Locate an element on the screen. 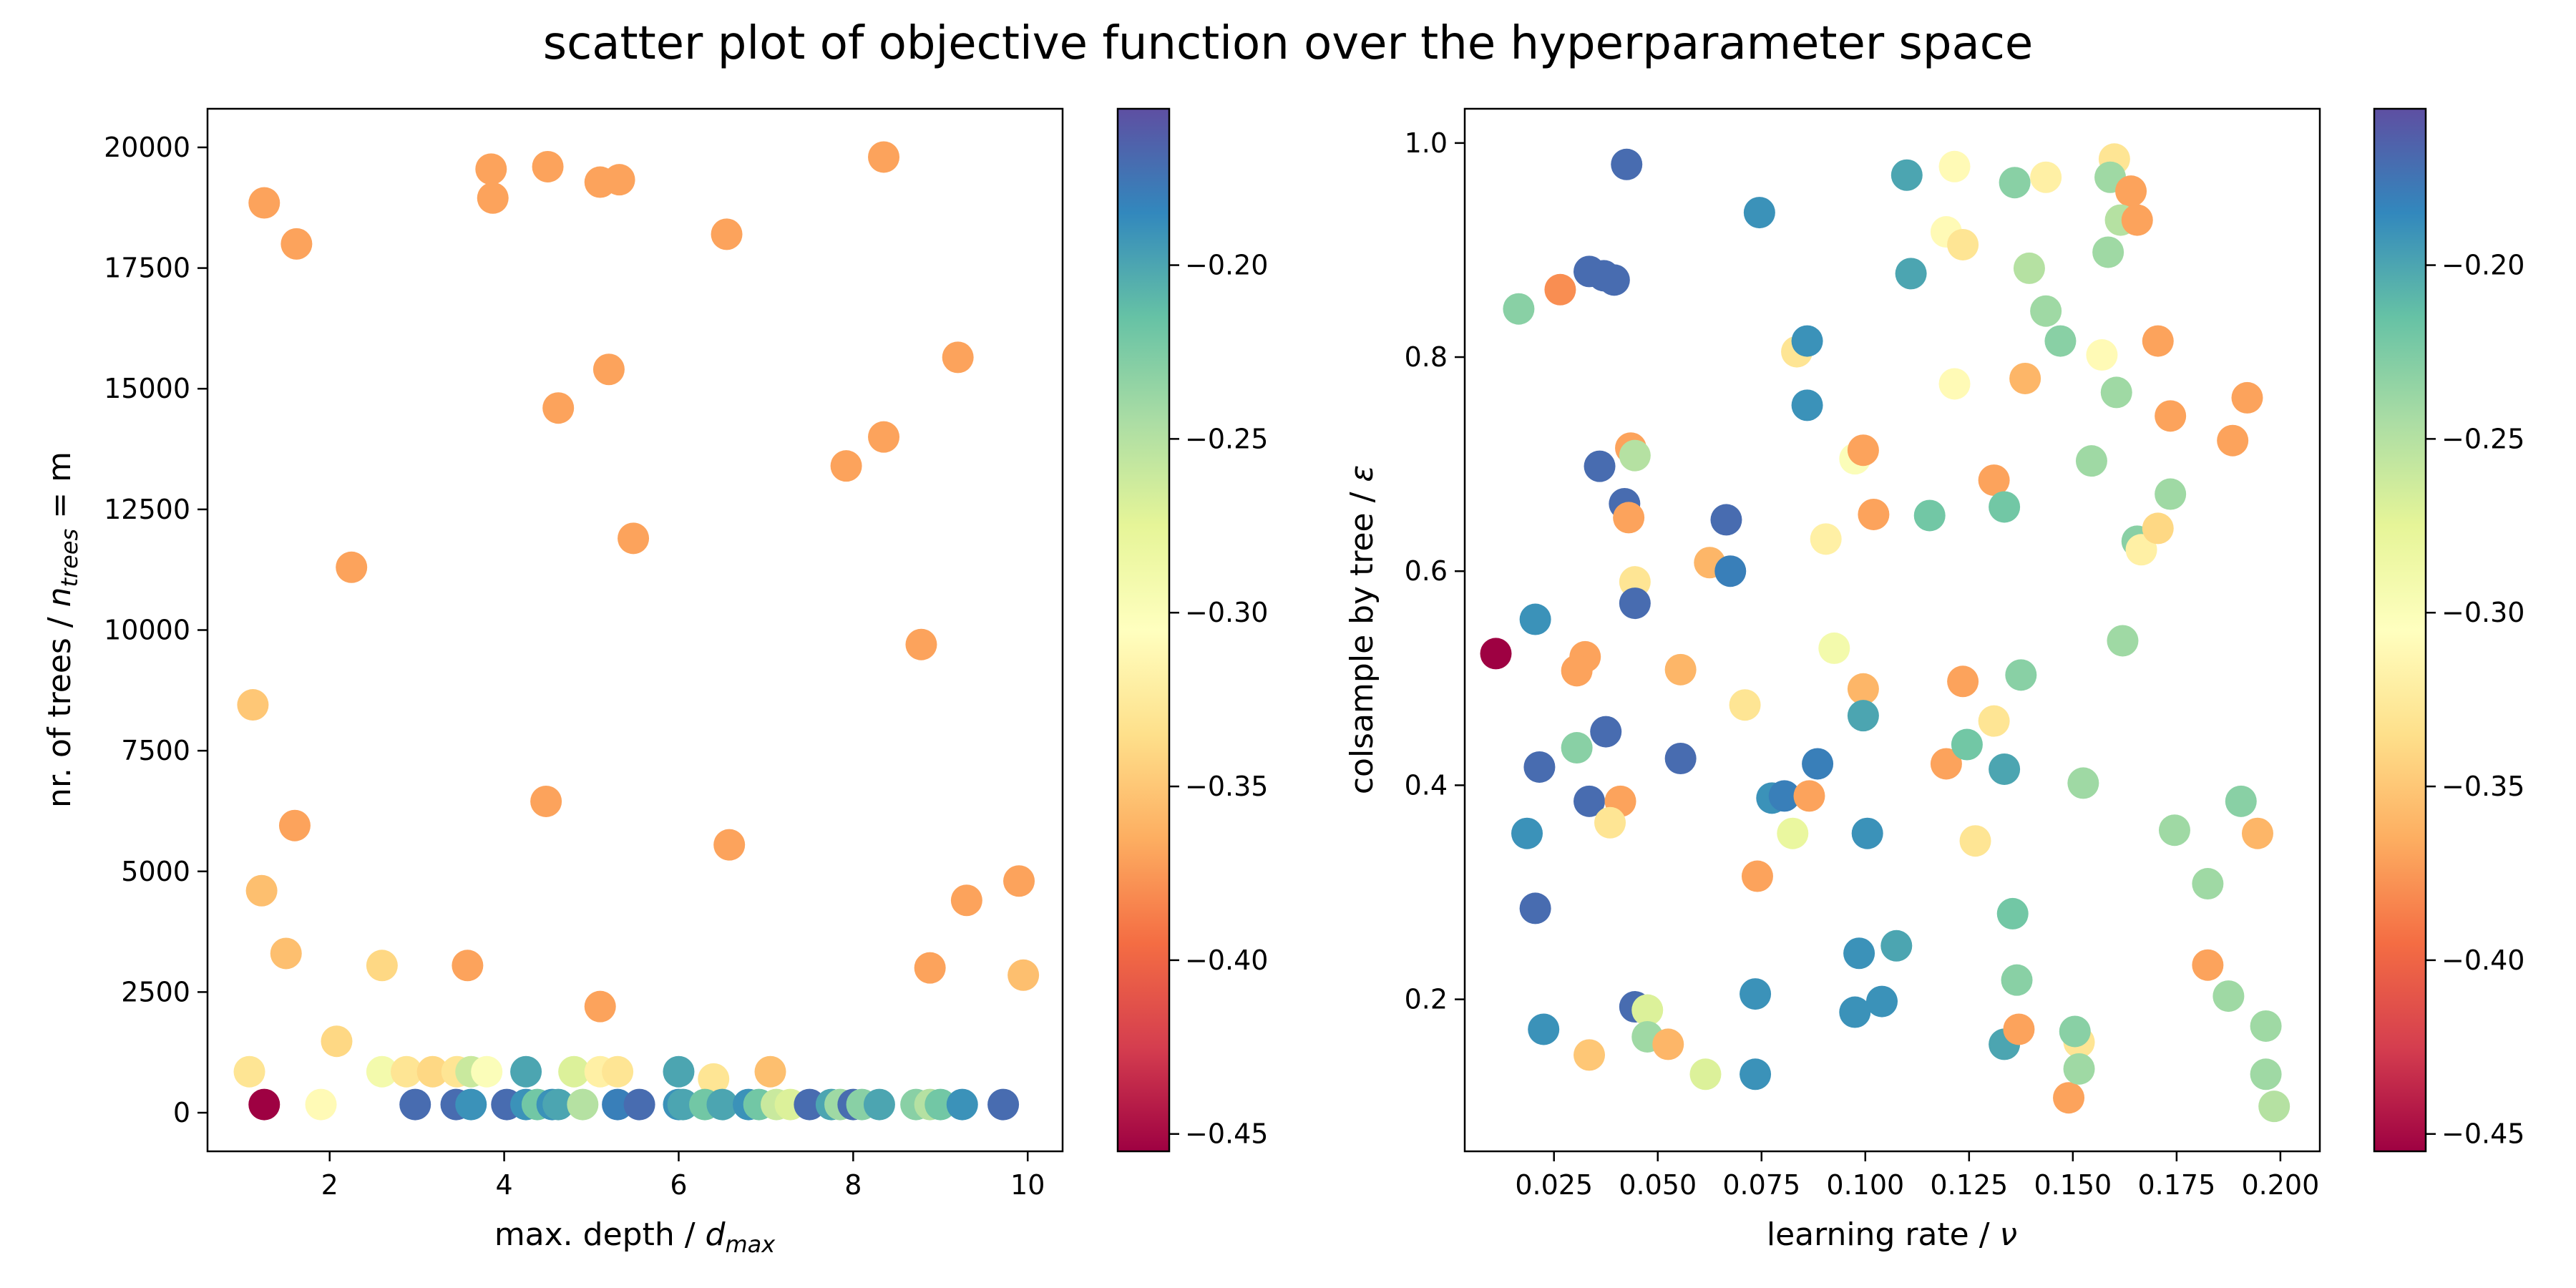 The width and height of the screenshot is (2576, 1288). colorbar-tick-label: −0.20 is located at coordinates (2482, 265).